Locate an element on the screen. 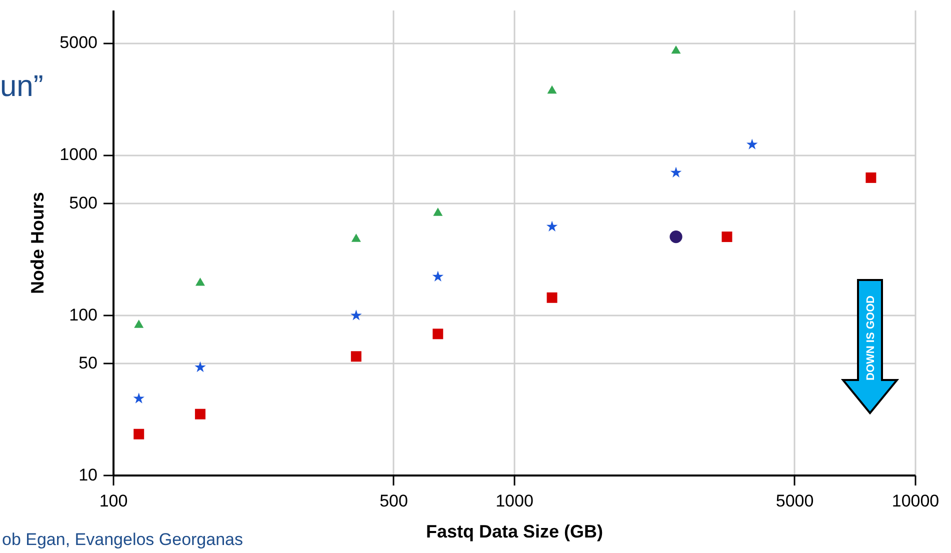 This screenshot has height=553, width=951. annotation: DOWN IS GOOD is located at coordinates (871, 337).